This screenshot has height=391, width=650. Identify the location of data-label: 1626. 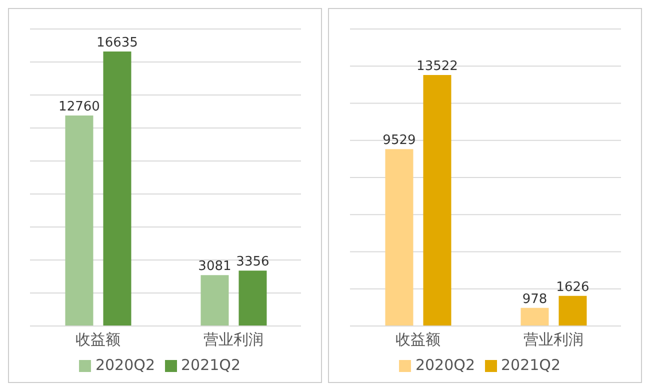
(573, 287).